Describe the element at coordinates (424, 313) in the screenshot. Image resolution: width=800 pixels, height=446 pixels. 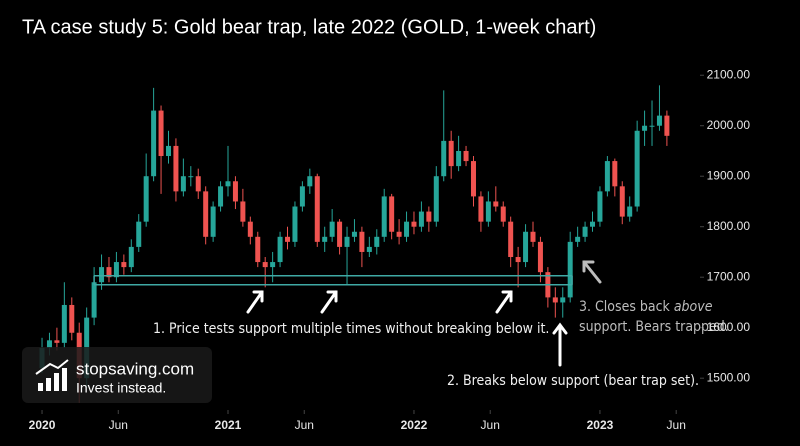
I see `arrows` at that location.